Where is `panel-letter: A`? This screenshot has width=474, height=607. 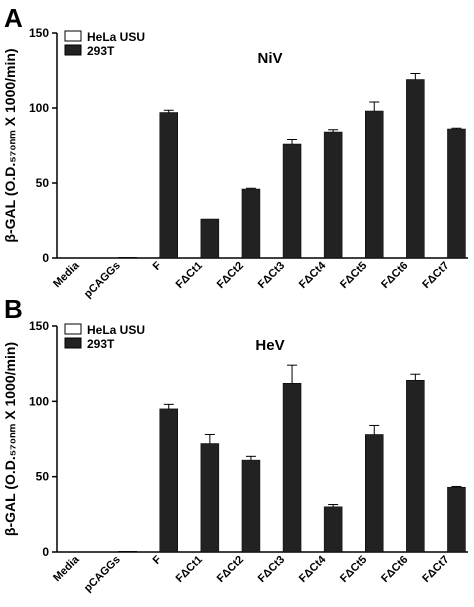
panel-letter: A is located at coordinates (13, 18).